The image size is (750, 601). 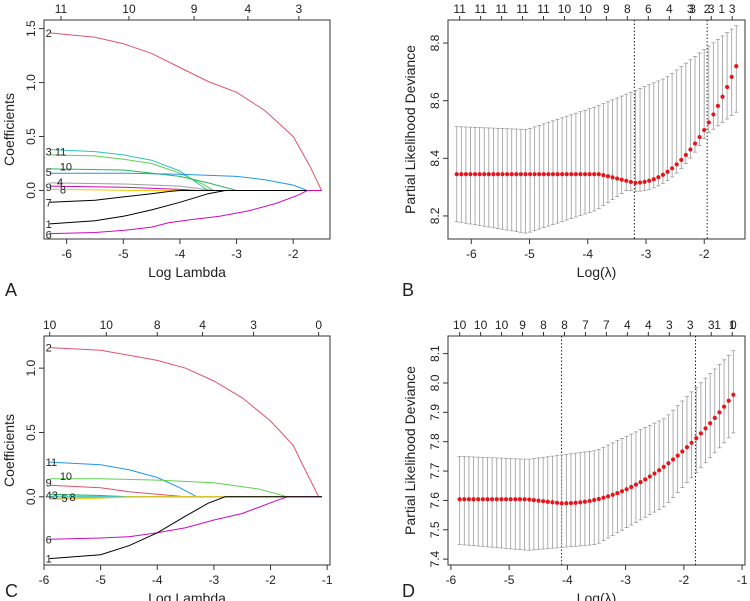 What do you see at coordinates (49, 236) in the screenshot?
I see `coef-label: 6` at bounding box center [49, 236].